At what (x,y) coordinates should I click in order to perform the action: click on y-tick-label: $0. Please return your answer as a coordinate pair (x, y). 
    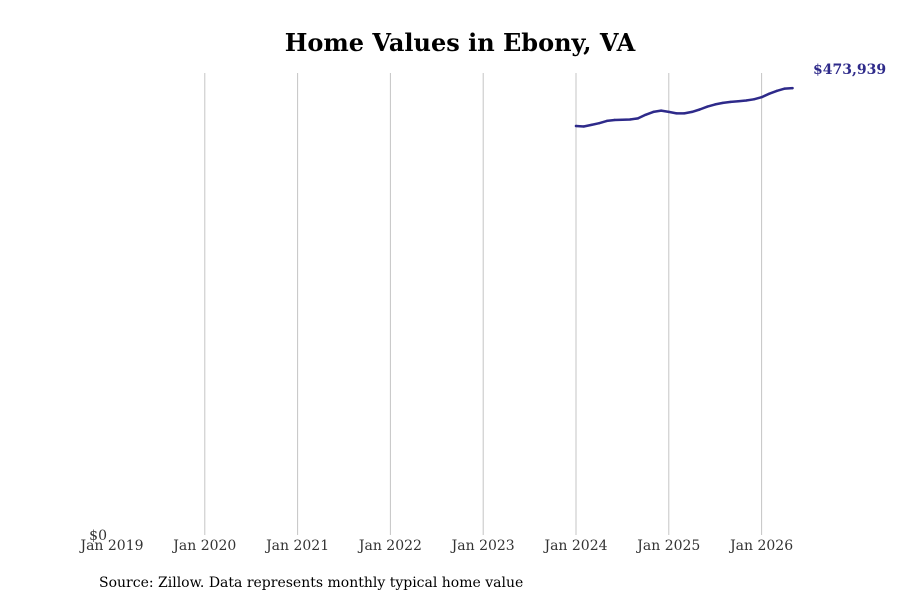
    Looking at the image, I should click on (98, 536).